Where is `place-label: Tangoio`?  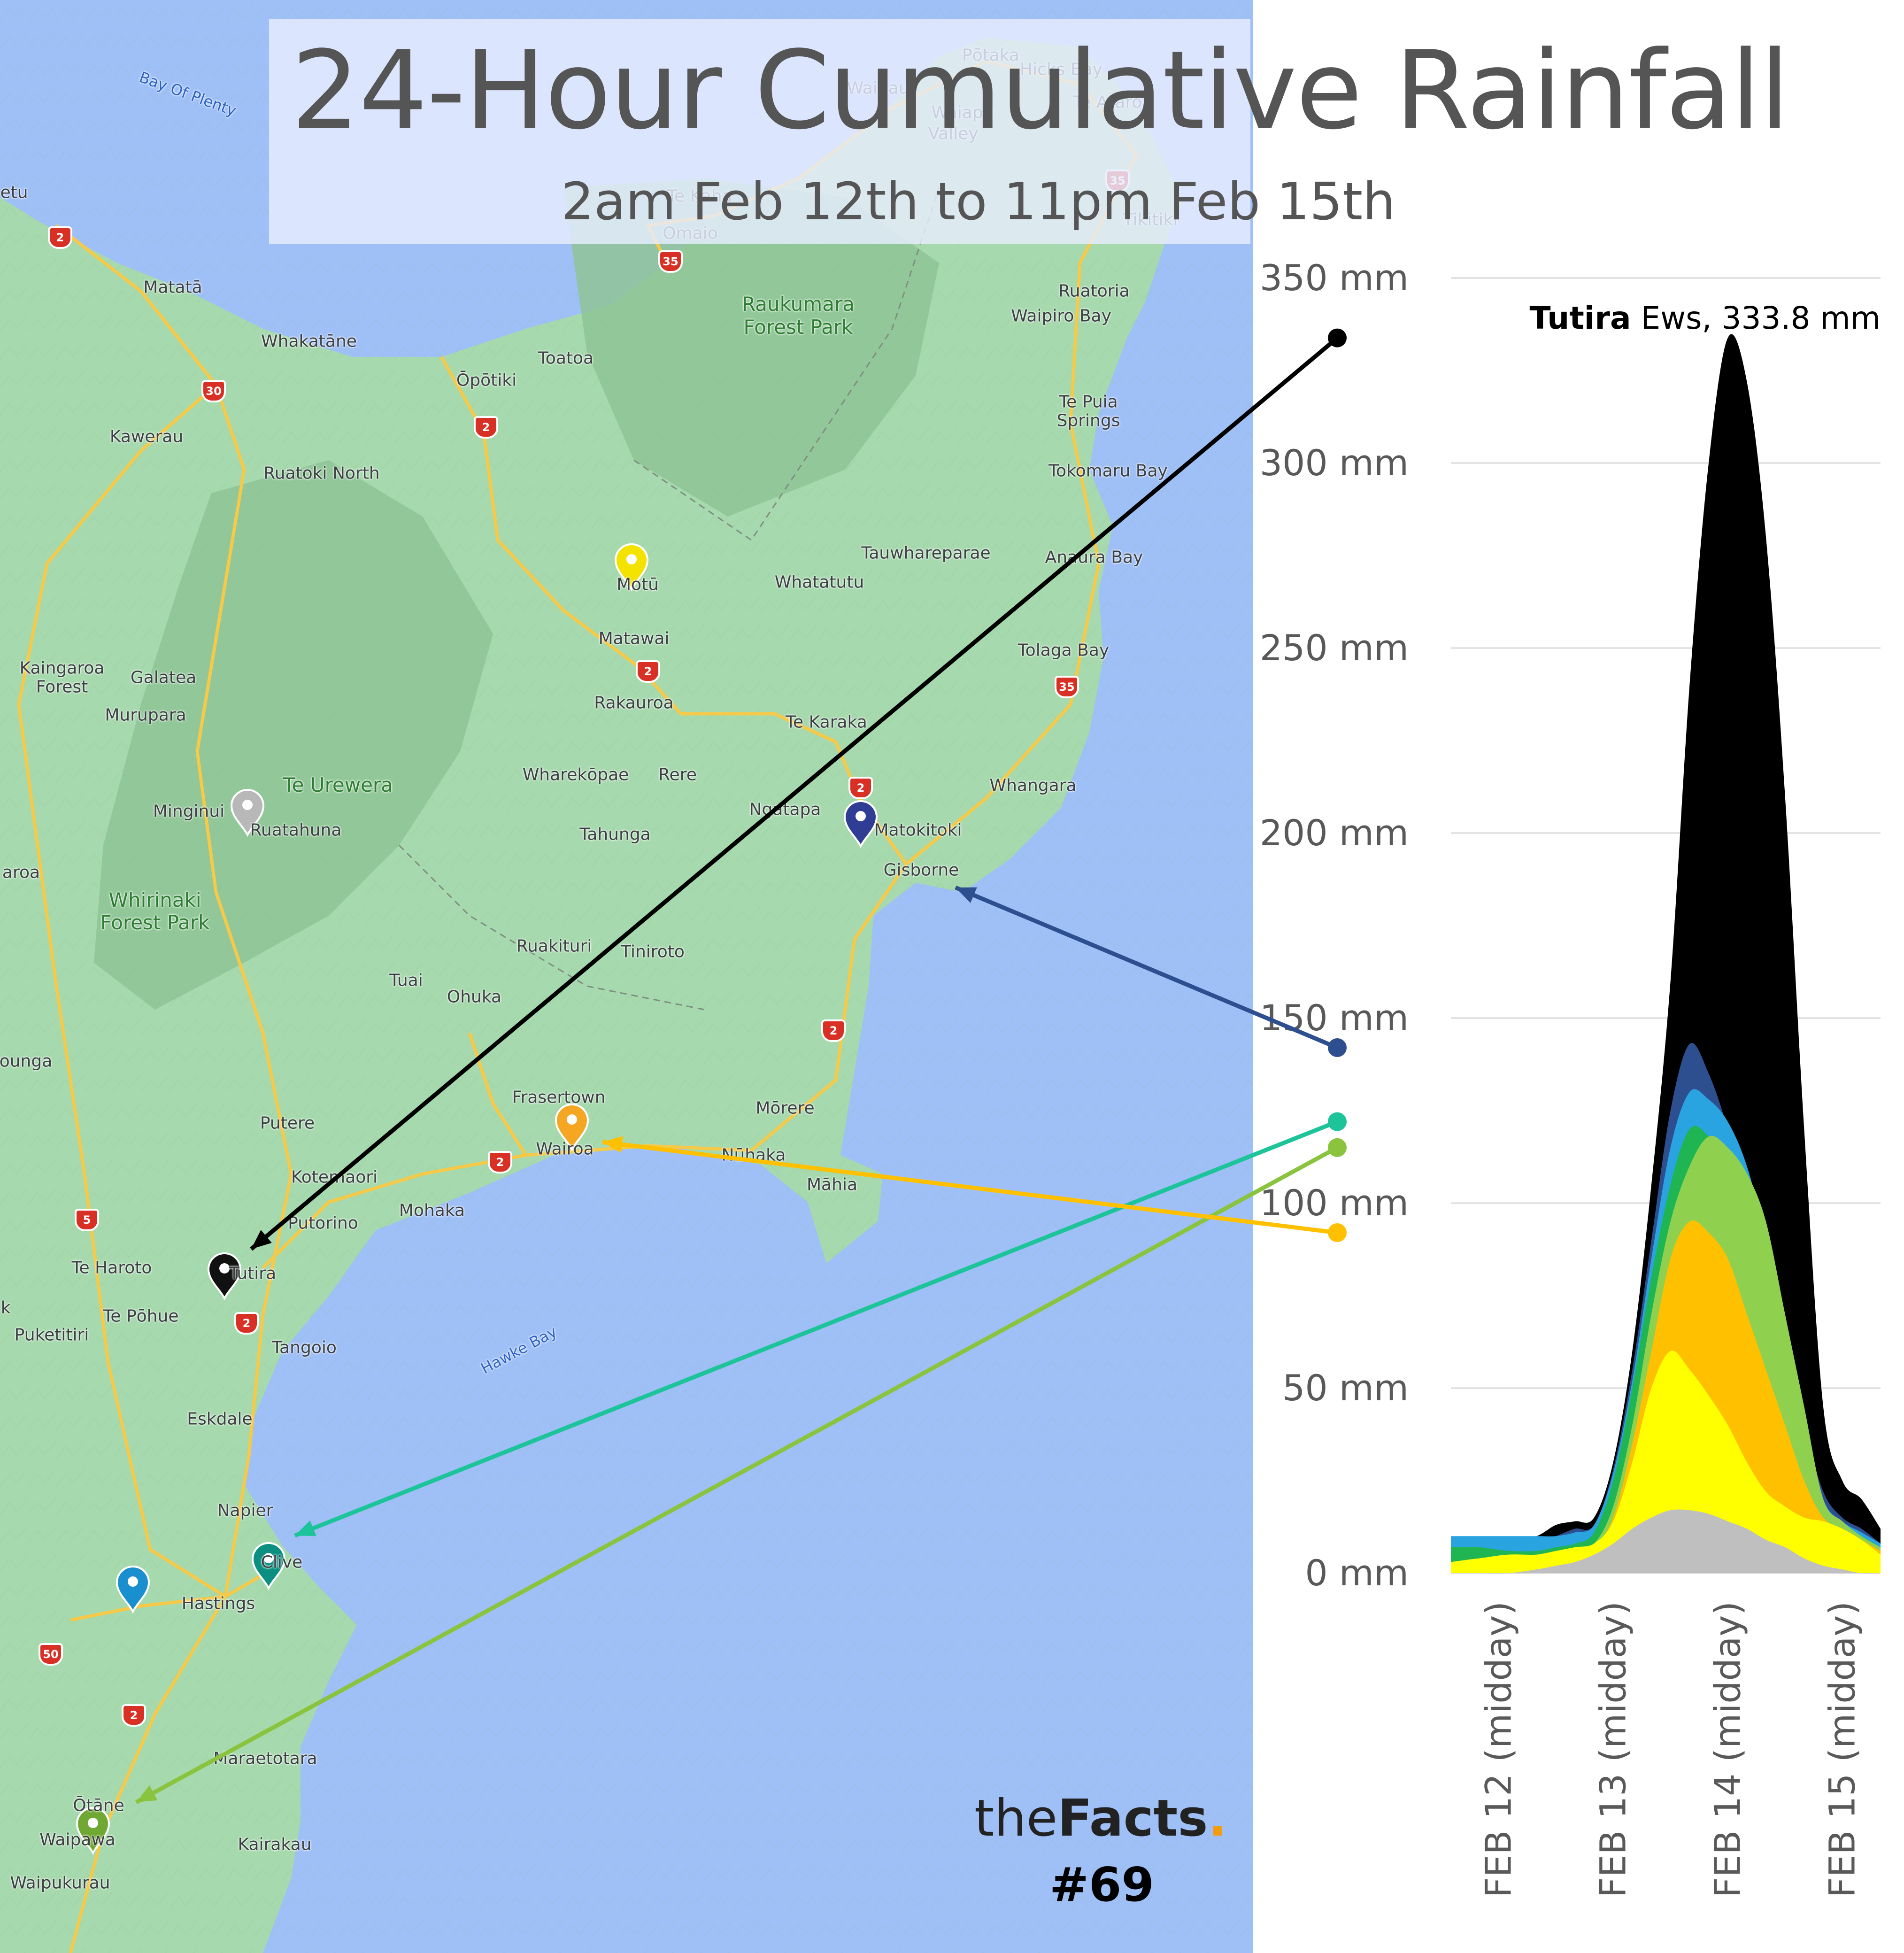 place-label: Tangoio is located at coordinates (304, 1348).